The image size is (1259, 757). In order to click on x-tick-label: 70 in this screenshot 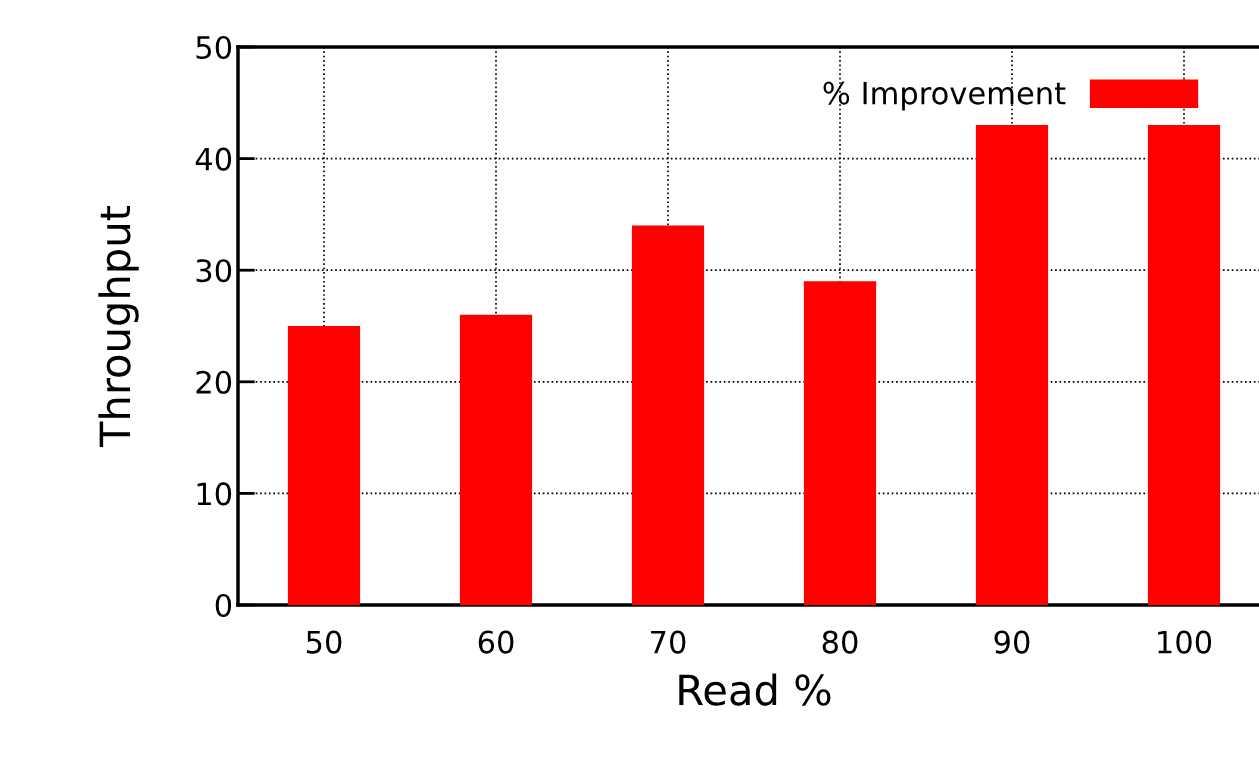, I will do `click(668, 642)`.